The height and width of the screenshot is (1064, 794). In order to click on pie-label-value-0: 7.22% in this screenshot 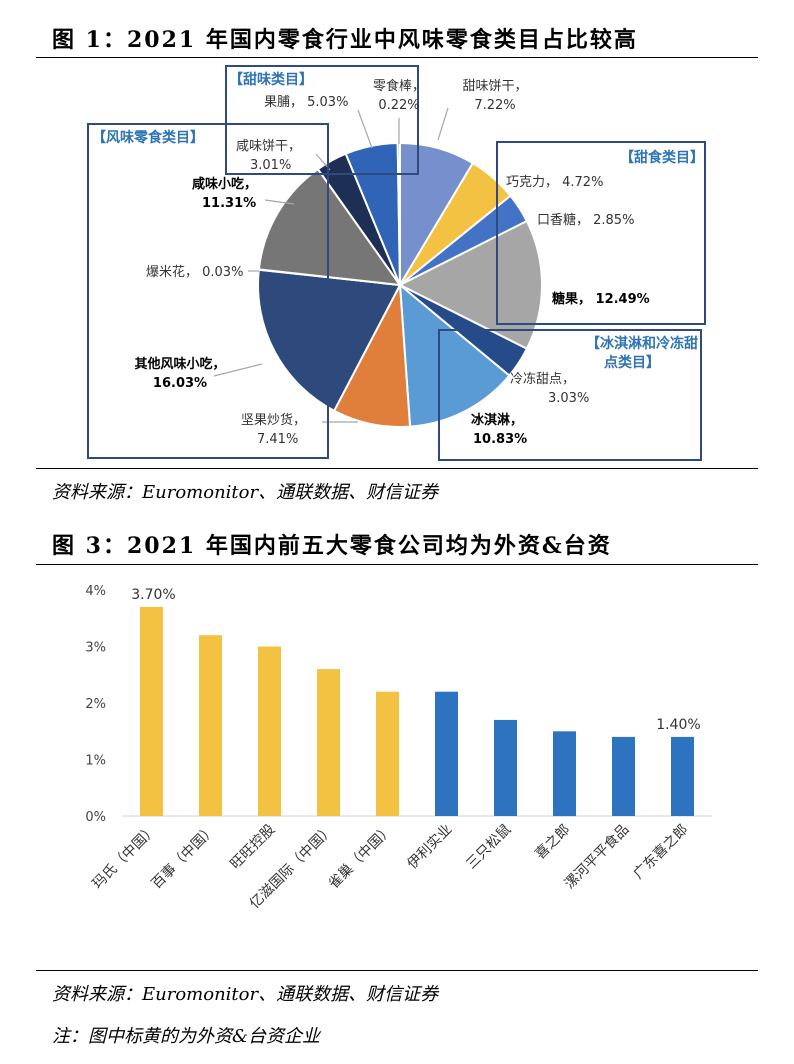, I will do `click(494, 105)`.